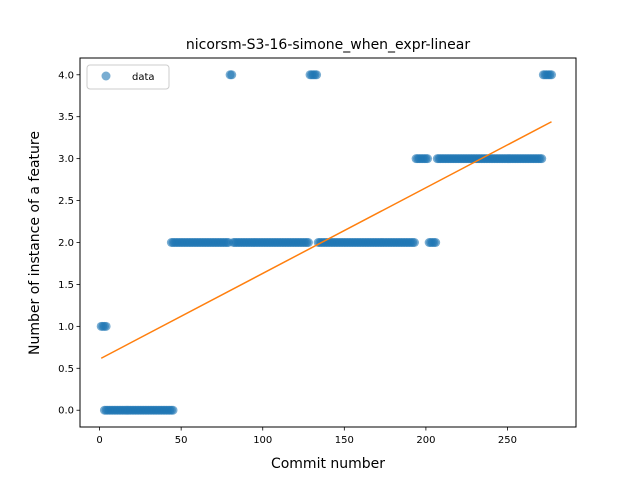  I want to click on y-axis-label: Number of instance of a feature, so click(35, 243).